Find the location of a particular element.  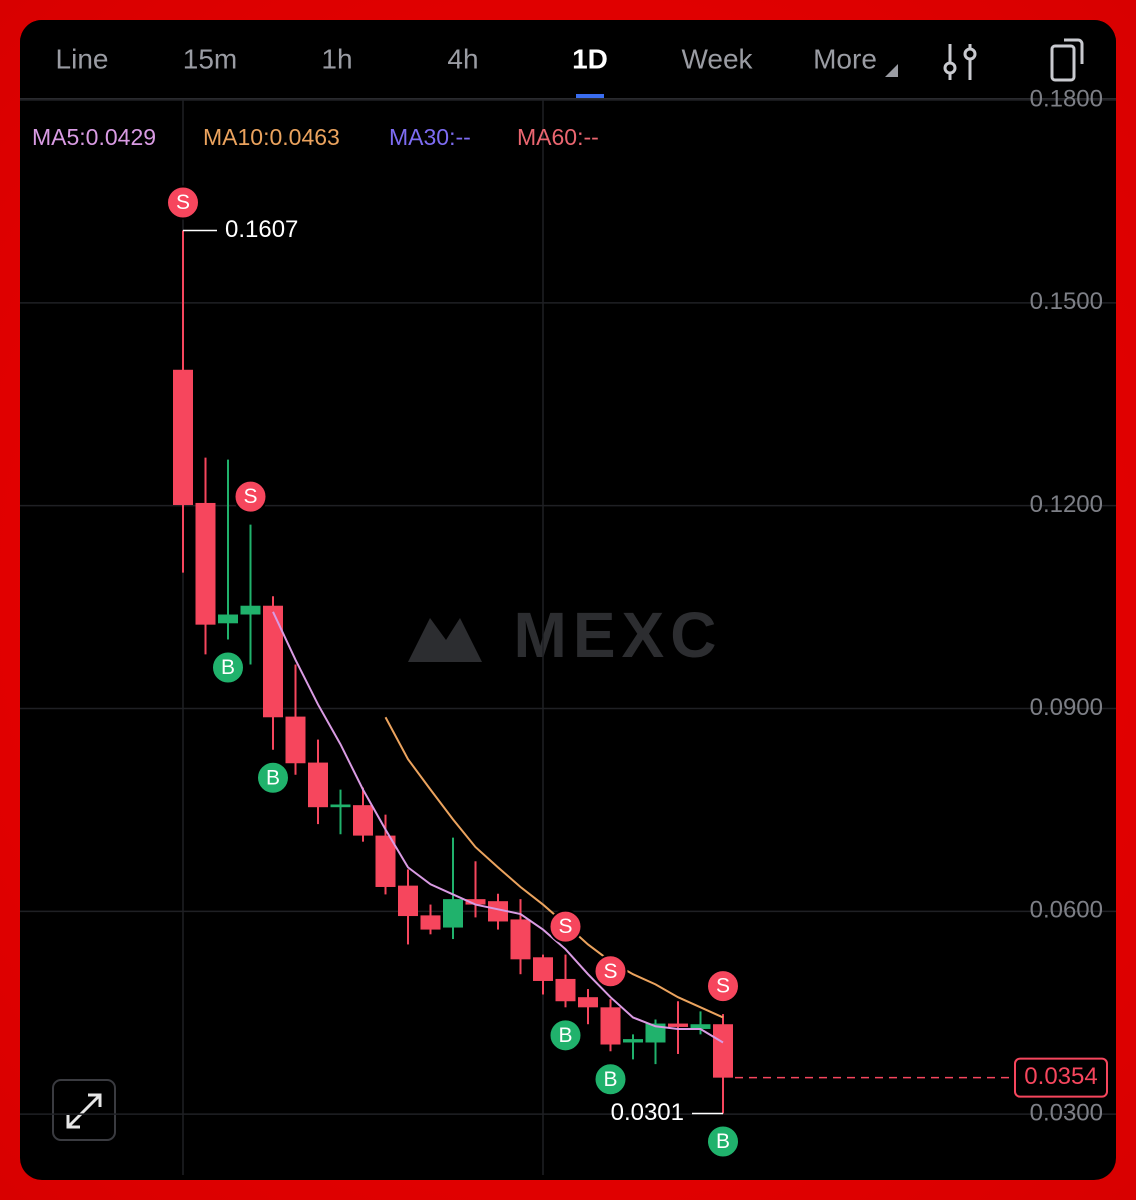

tab: 1h is located at coordinates (336, 58).